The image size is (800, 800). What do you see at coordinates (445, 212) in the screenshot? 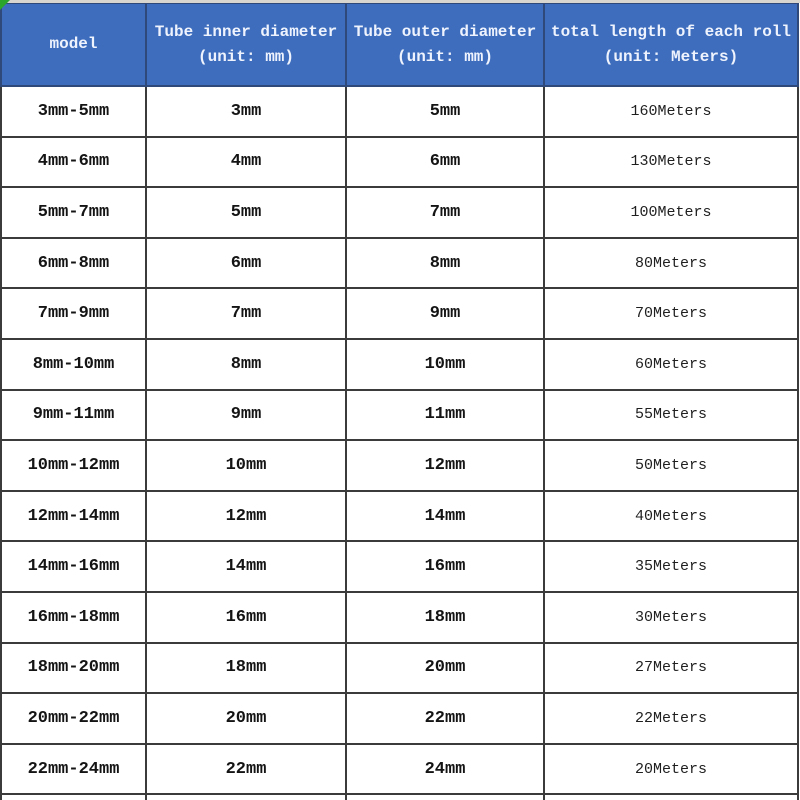
I see `outer-diameter-cell: 7mm` at bounding box center [445, 212].